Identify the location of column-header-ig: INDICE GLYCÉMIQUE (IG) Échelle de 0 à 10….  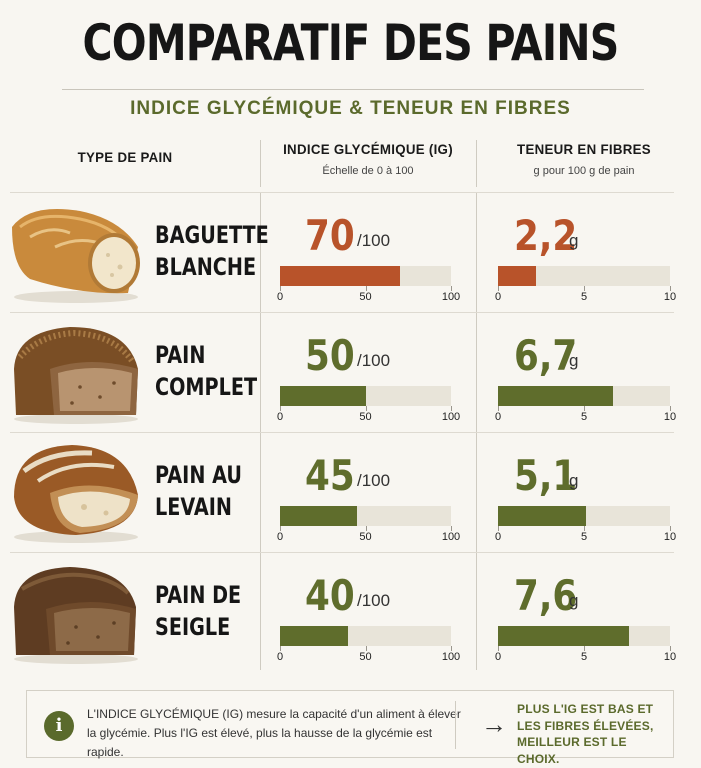
(368, 159).